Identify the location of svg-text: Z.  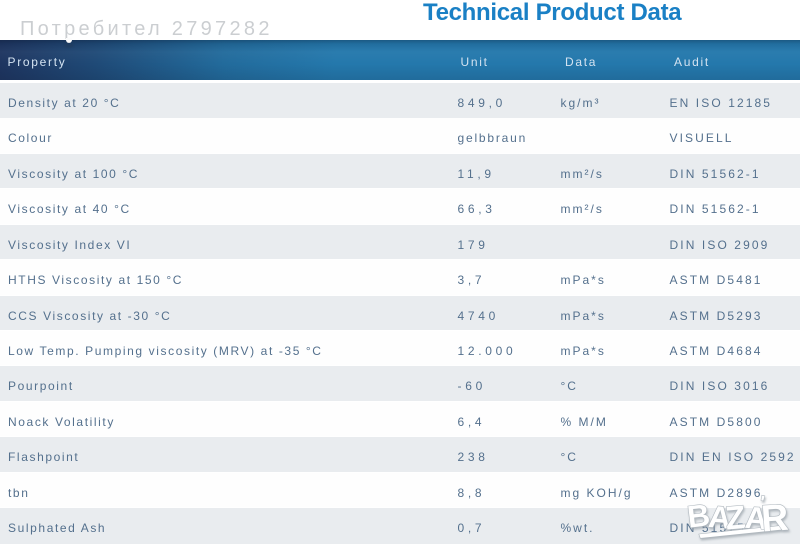
(735, 517).